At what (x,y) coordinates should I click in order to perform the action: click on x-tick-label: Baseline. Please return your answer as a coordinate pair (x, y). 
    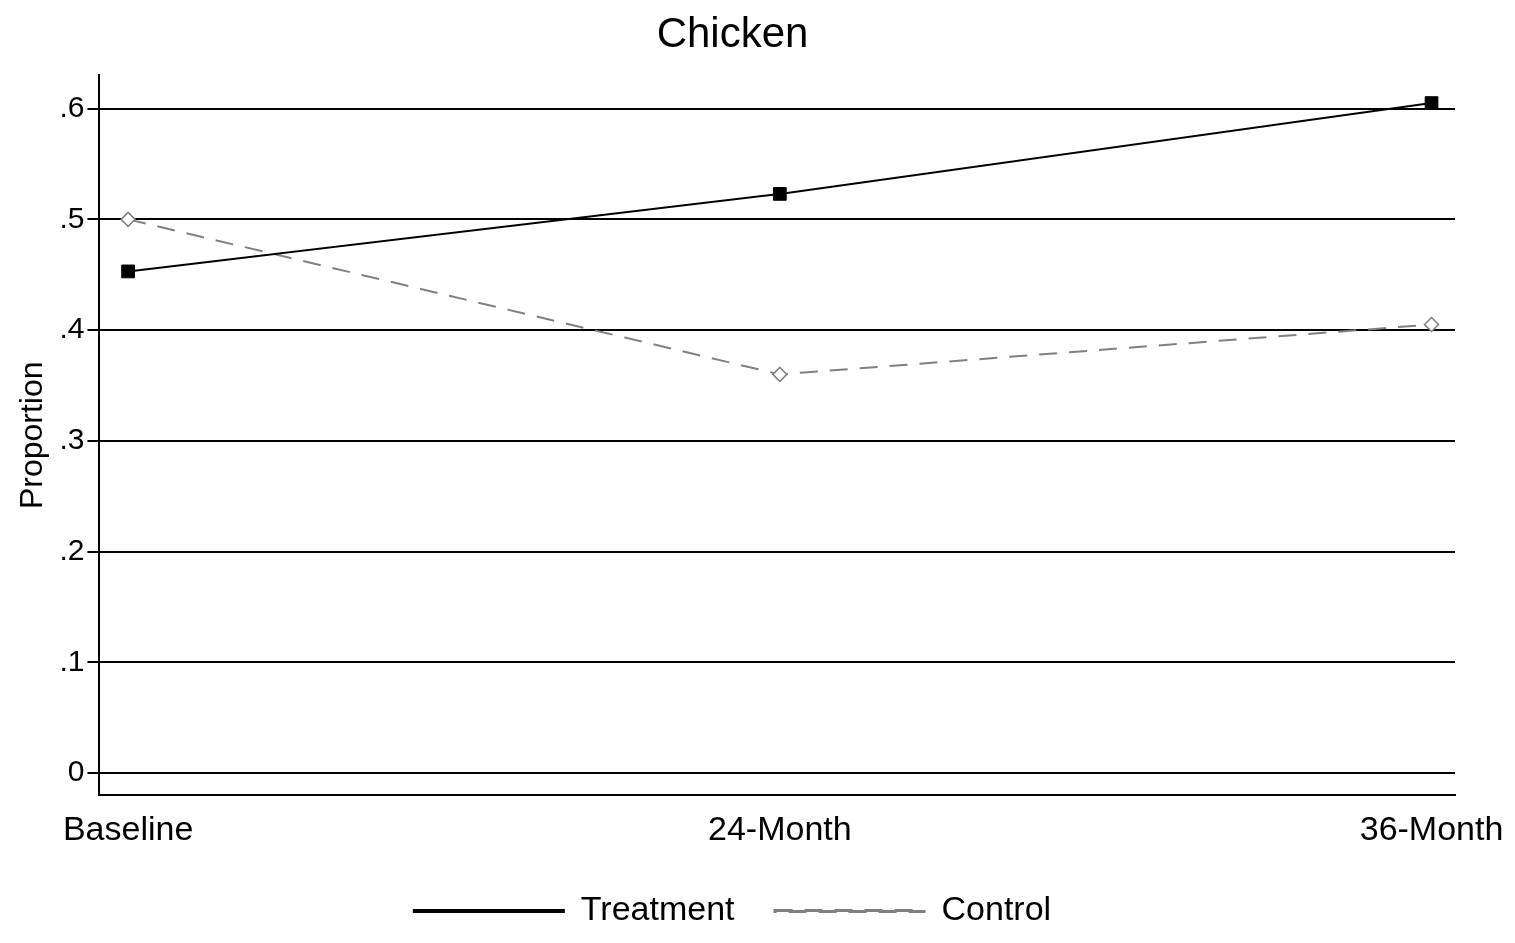
    Looking at the image, I should click on (128, 827).